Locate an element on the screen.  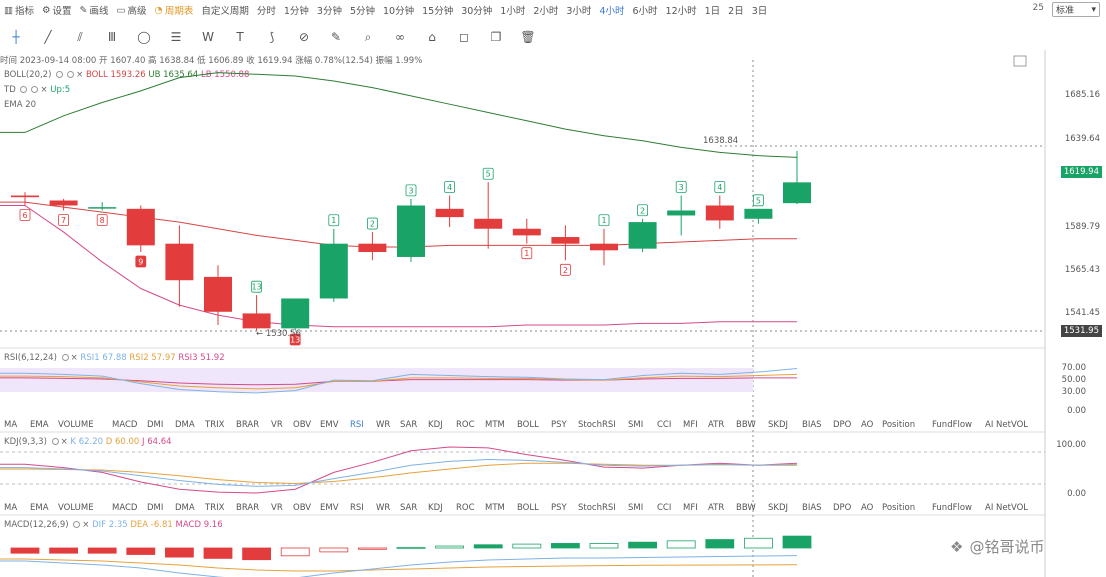
circle-shape-icon: ◯ is located at coordinates (144, 37).